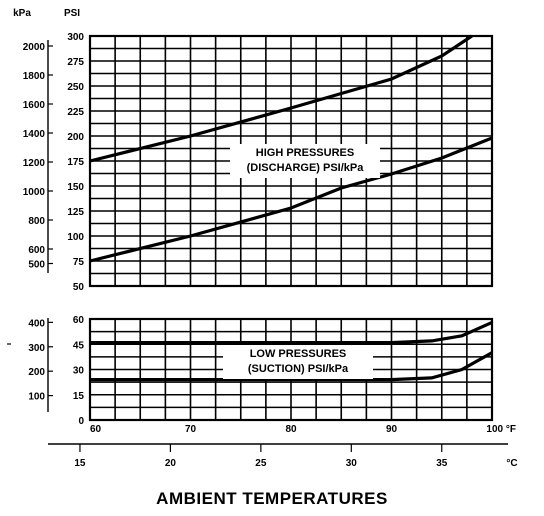 The height and width of the screenshot is (516, 544). I want to click on kpa-tick-label-high: 1800, so click(34, 76).